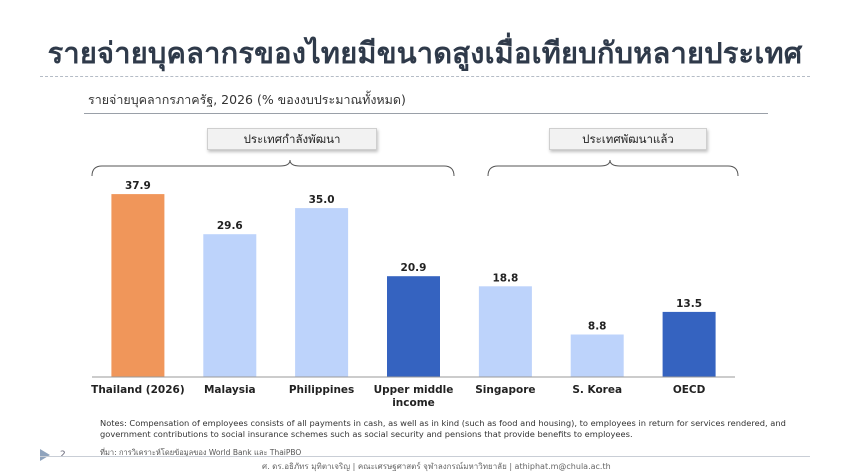  What do you see at coordinates (45, 455) in the screenshot?
I see `page-arrow-icon` at bounding box center [45, 455].